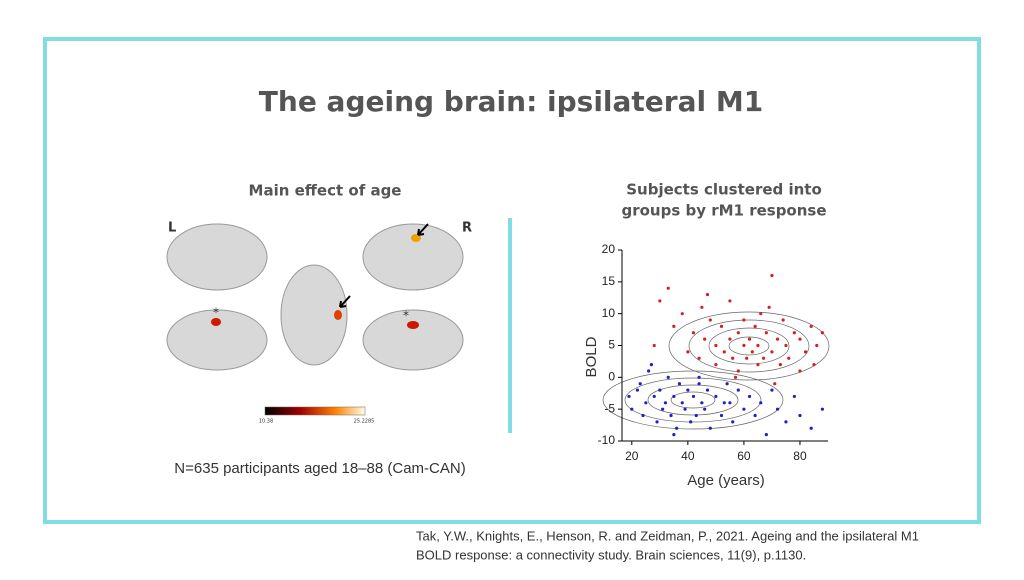 The width and height of the screenshot is (1024, 580). Describe the element at coordinates (591, 356) in the screenshot. I see `y-axis-title: BOLD` at that location.